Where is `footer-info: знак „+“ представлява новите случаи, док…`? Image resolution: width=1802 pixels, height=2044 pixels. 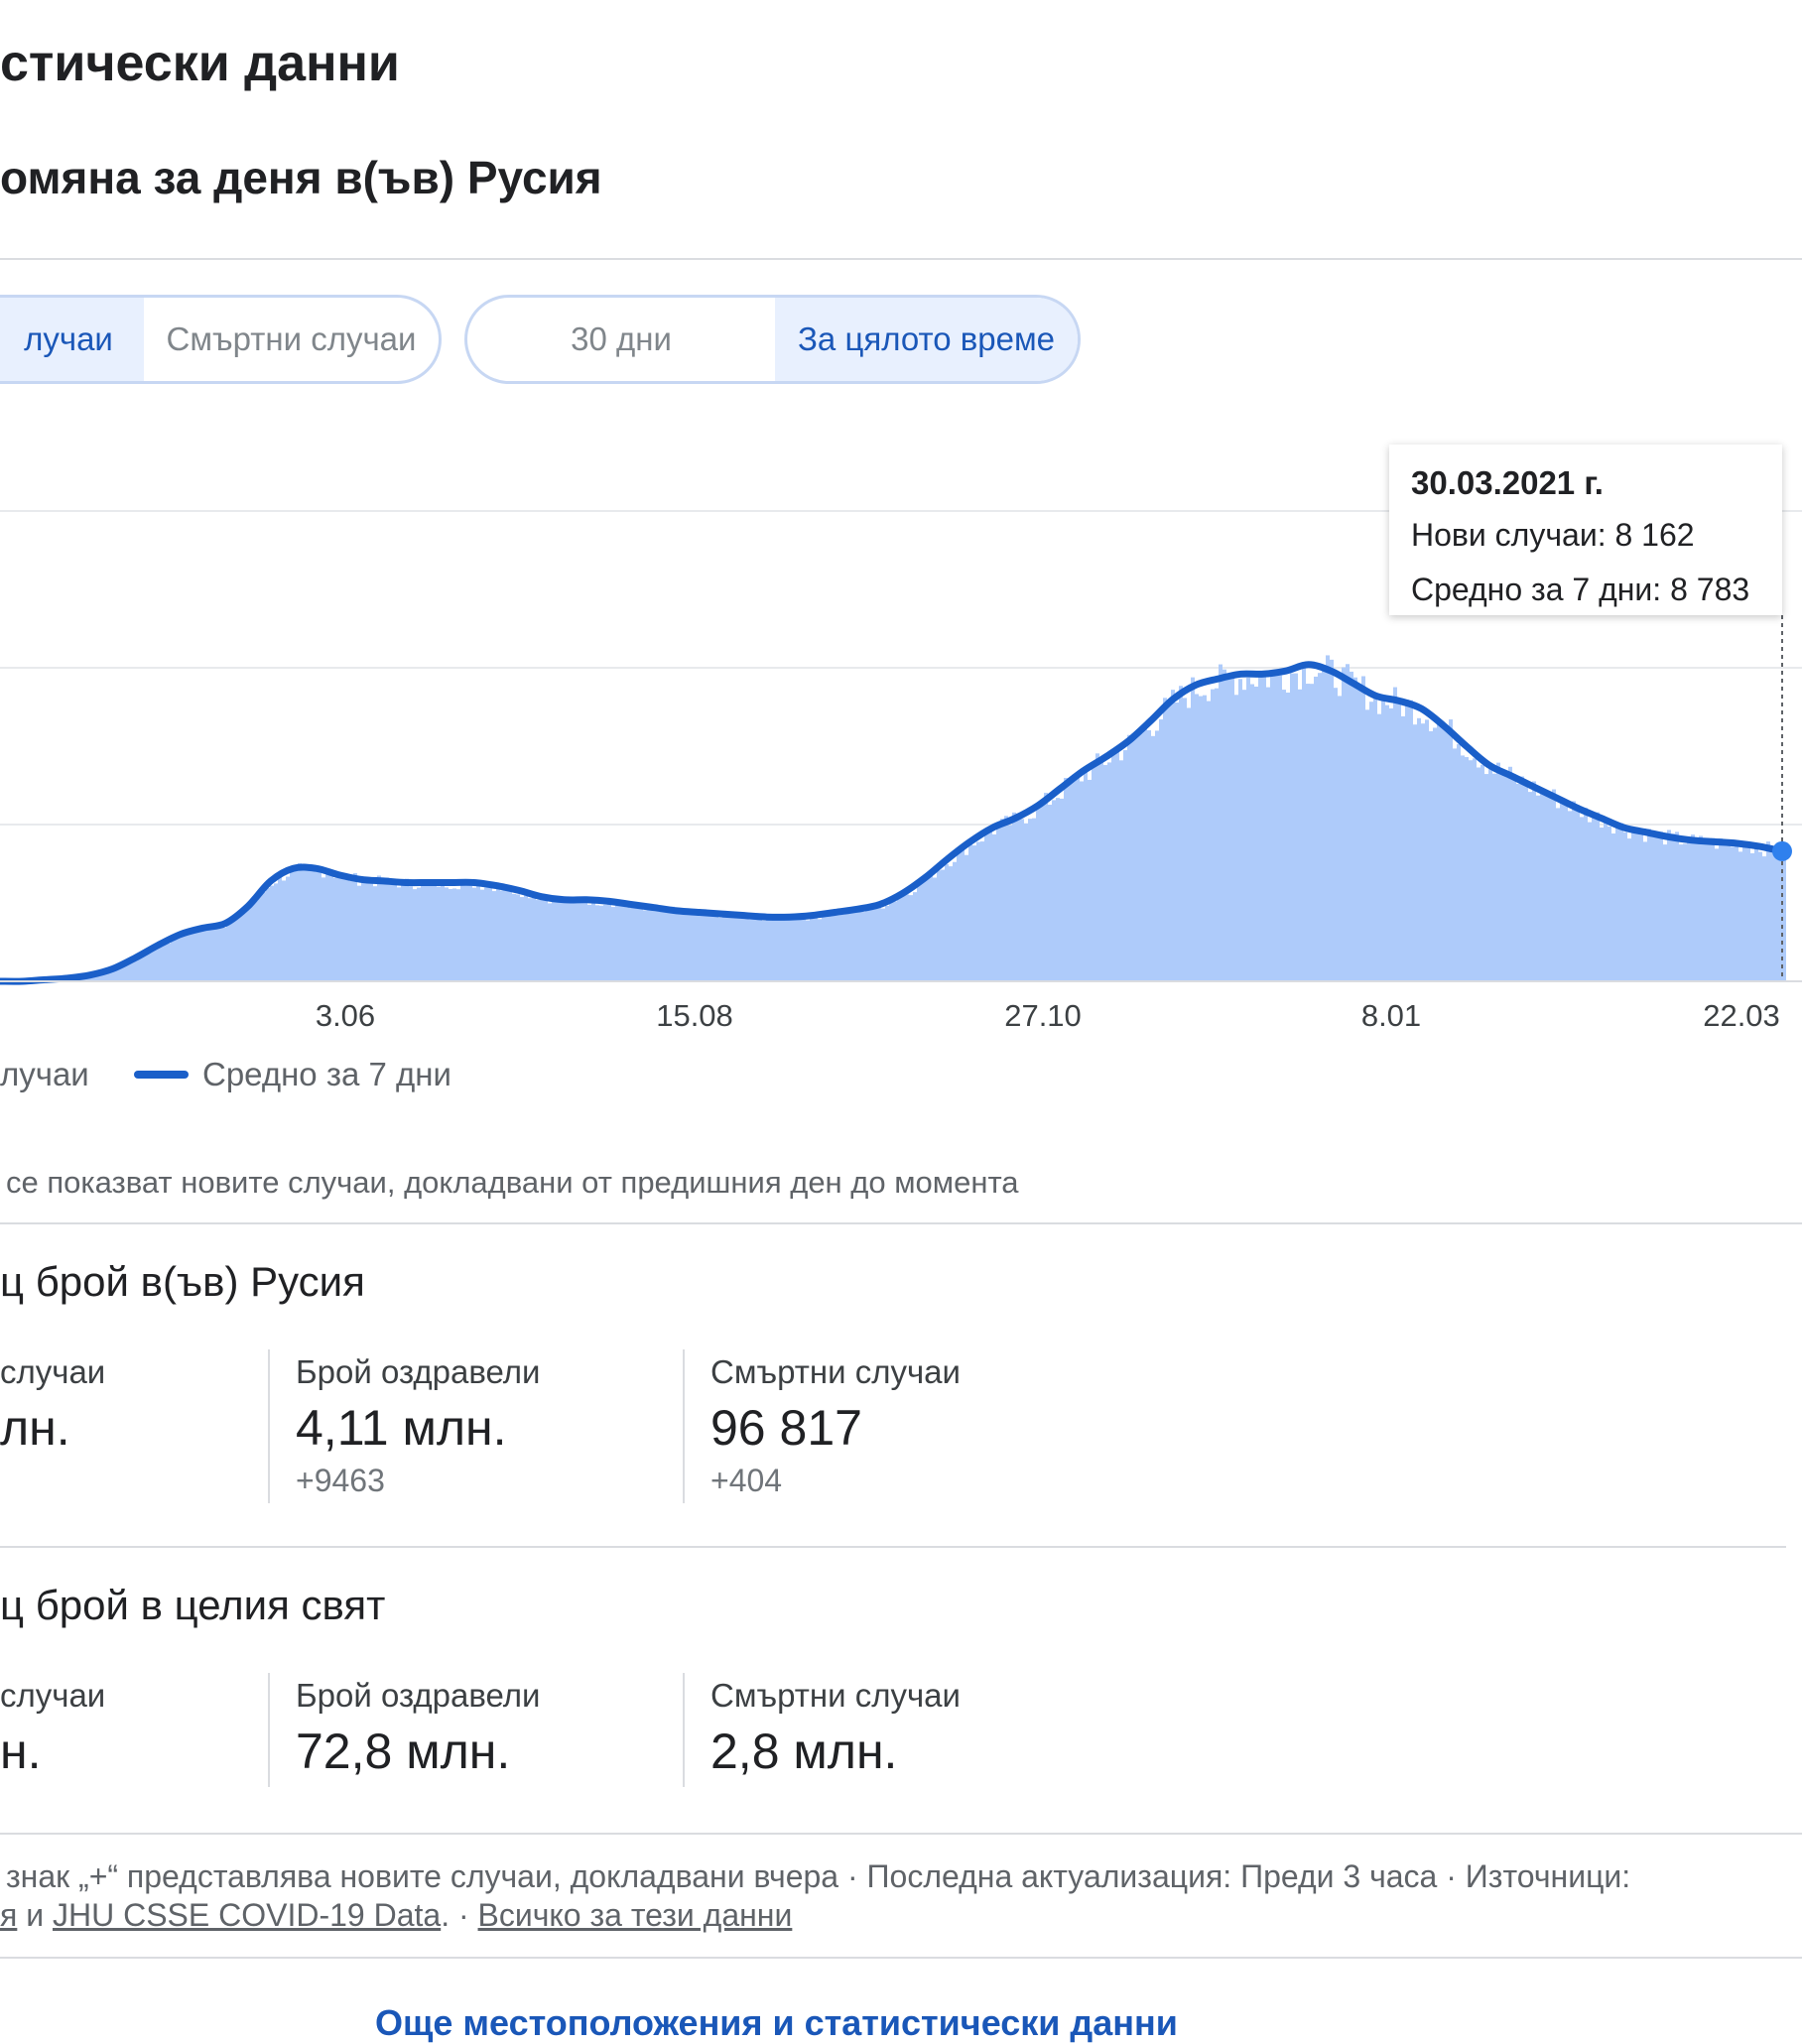 footer-info: знак „+“ представлява новите случаи, док… is located at coordinates (818, 1876).